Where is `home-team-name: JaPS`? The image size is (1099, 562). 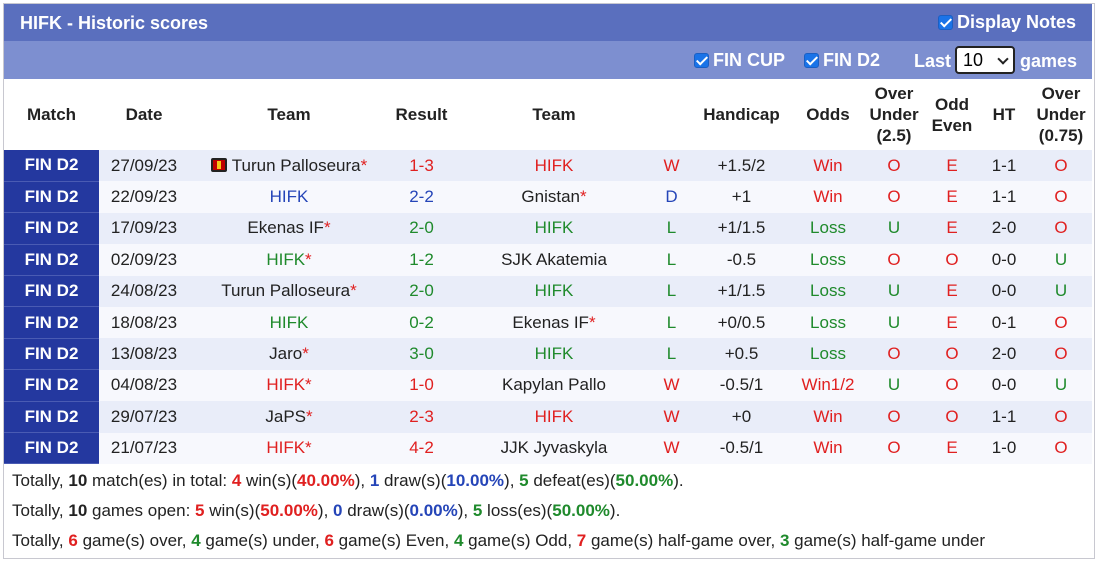 home-team-name: JaPS is located at coordinates (285, 416).